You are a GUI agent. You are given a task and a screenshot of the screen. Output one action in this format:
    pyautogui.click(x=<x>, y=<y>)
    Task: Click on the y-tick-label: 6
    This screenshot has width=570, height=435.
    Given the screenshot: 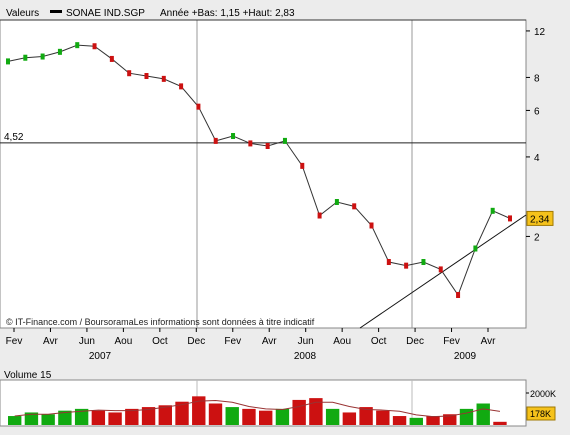 What is the action you would take?
    pyautogui.click(x=537, y=111)
    